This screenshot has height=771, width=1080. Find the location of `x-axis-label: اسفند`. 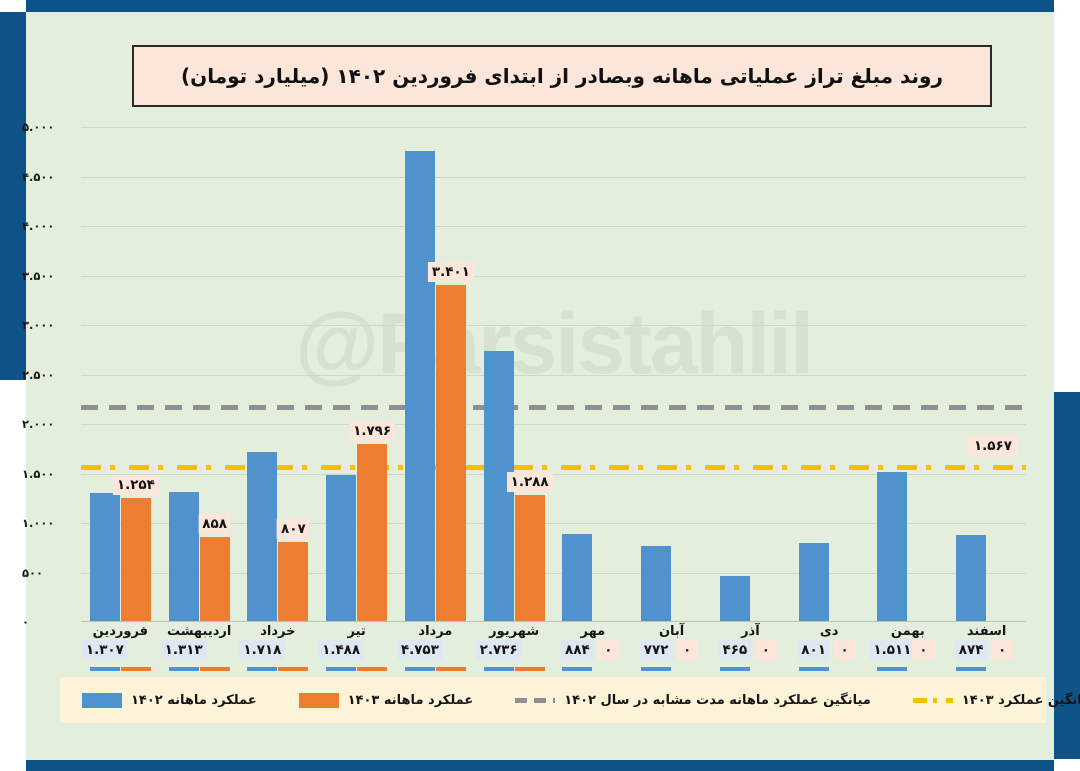

x-axis-label: اسفند is located at coordinates (986, 631).